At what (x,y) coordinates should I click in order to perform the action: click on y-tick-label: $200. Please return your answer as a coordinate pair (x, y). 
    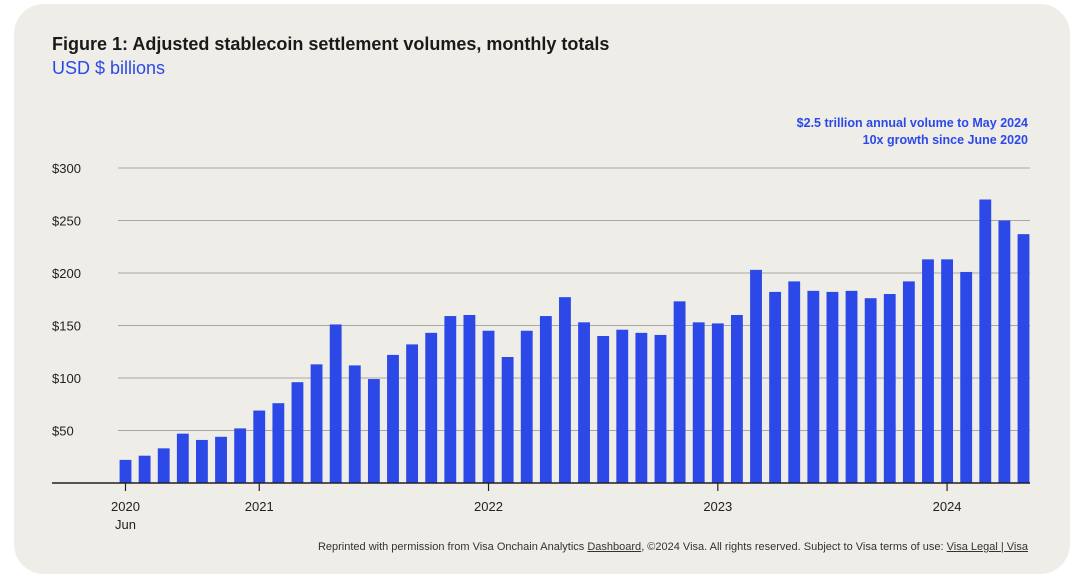
    Looking at the image, I should click on (66, 273).